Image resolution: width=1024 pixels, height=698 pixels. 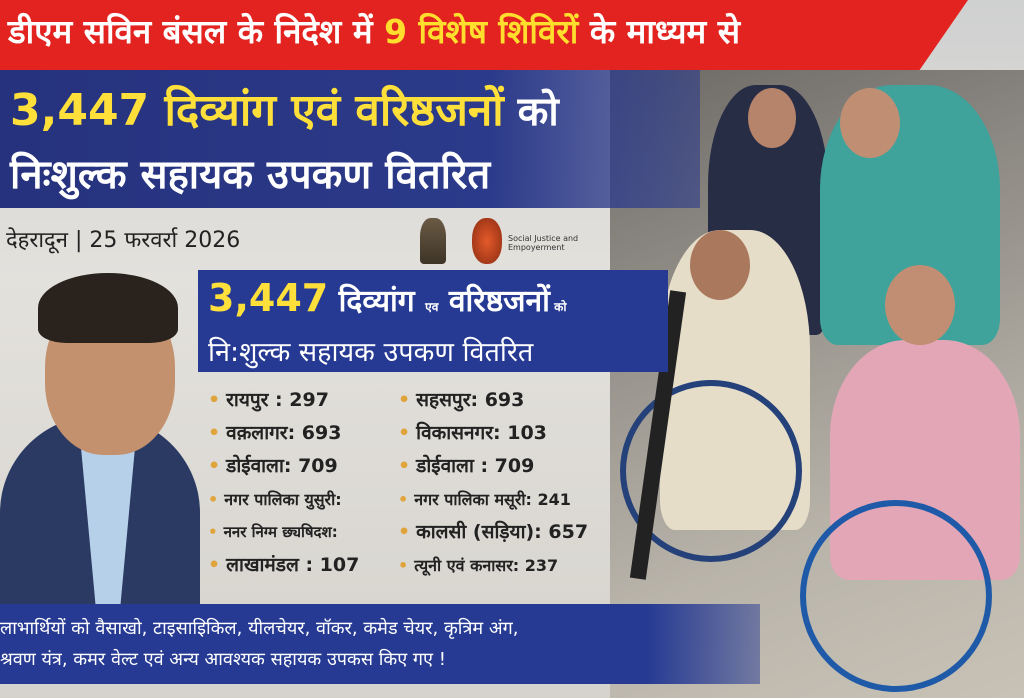 I want to click on headline-line2: निःशुल्क सहायक उपकण वितरित, so click(x=250, y=175).